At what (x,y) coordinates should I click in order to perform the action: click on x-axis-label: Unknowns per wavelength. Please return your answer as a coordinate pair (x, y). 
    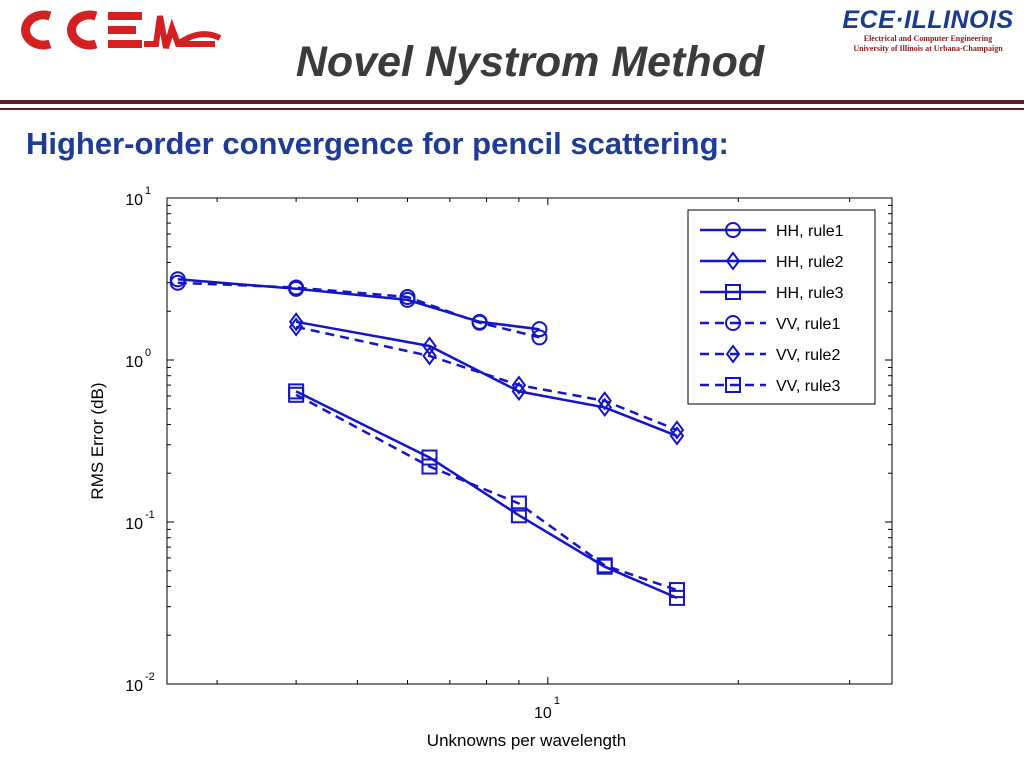
    Looking at the image, I should click on (526, 740).